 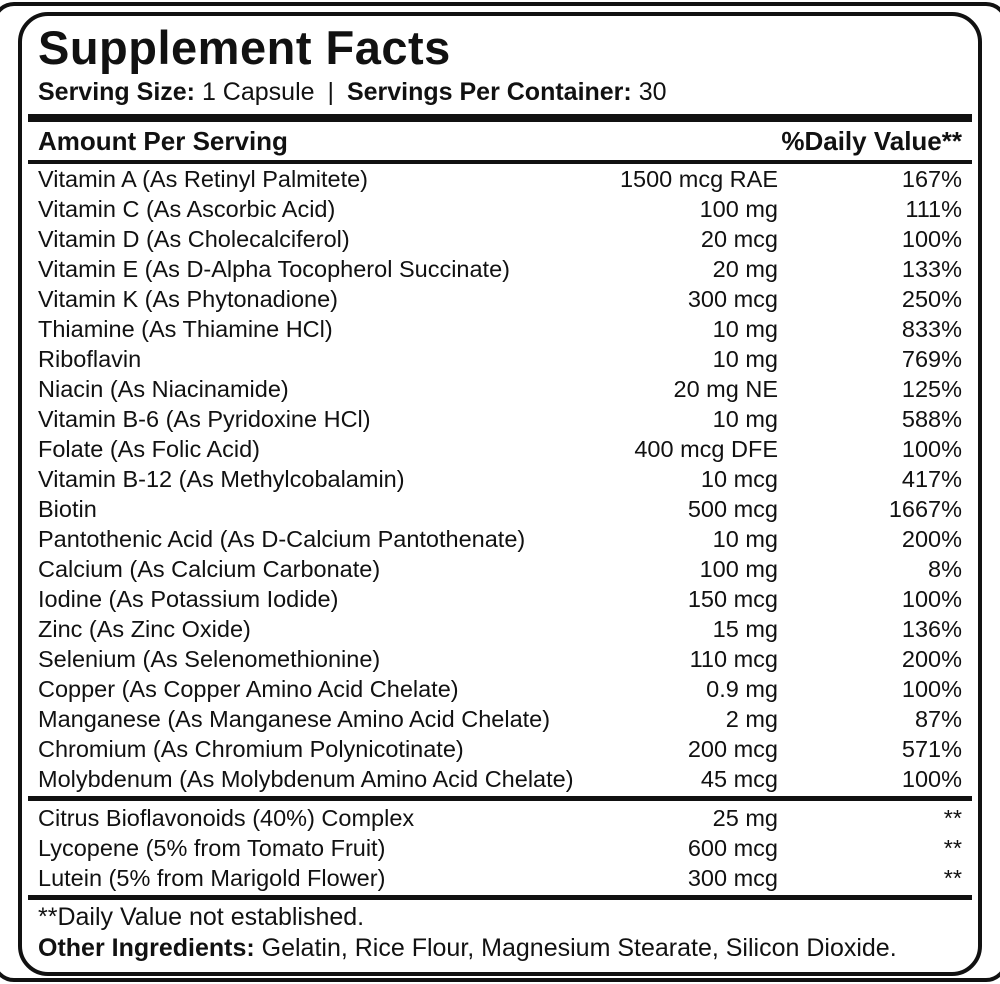 I want to click on nutrient-dv: 1667%, so click(x=925, y=509).